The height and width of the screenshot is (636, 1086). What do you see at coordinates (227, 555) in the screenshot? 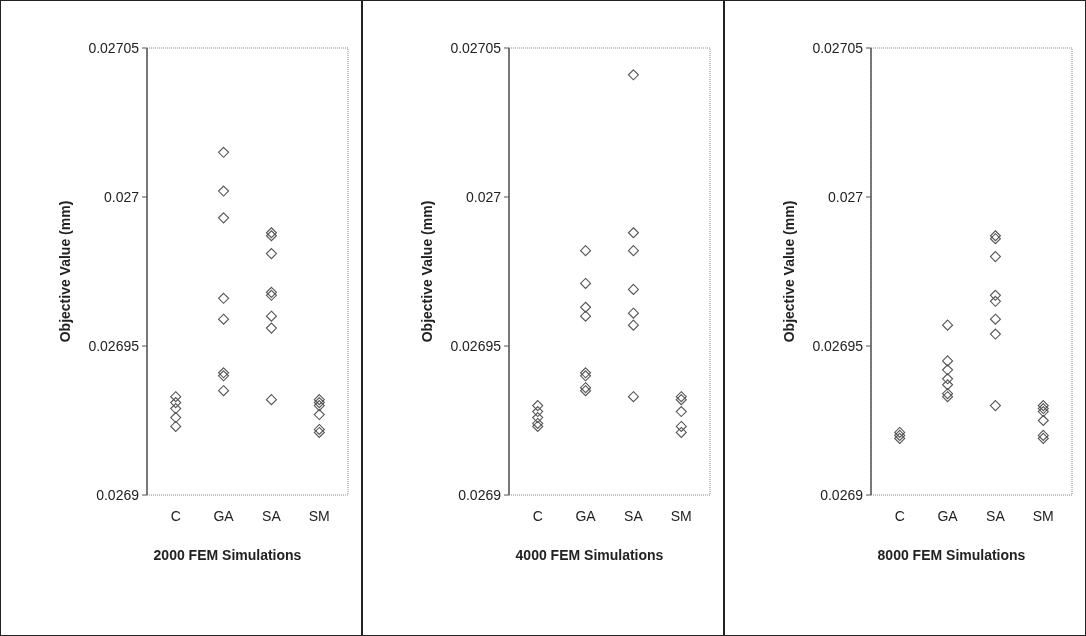
I see `x-axis-title: 2000 FEM Simulations` at bounding box center [227, 555].